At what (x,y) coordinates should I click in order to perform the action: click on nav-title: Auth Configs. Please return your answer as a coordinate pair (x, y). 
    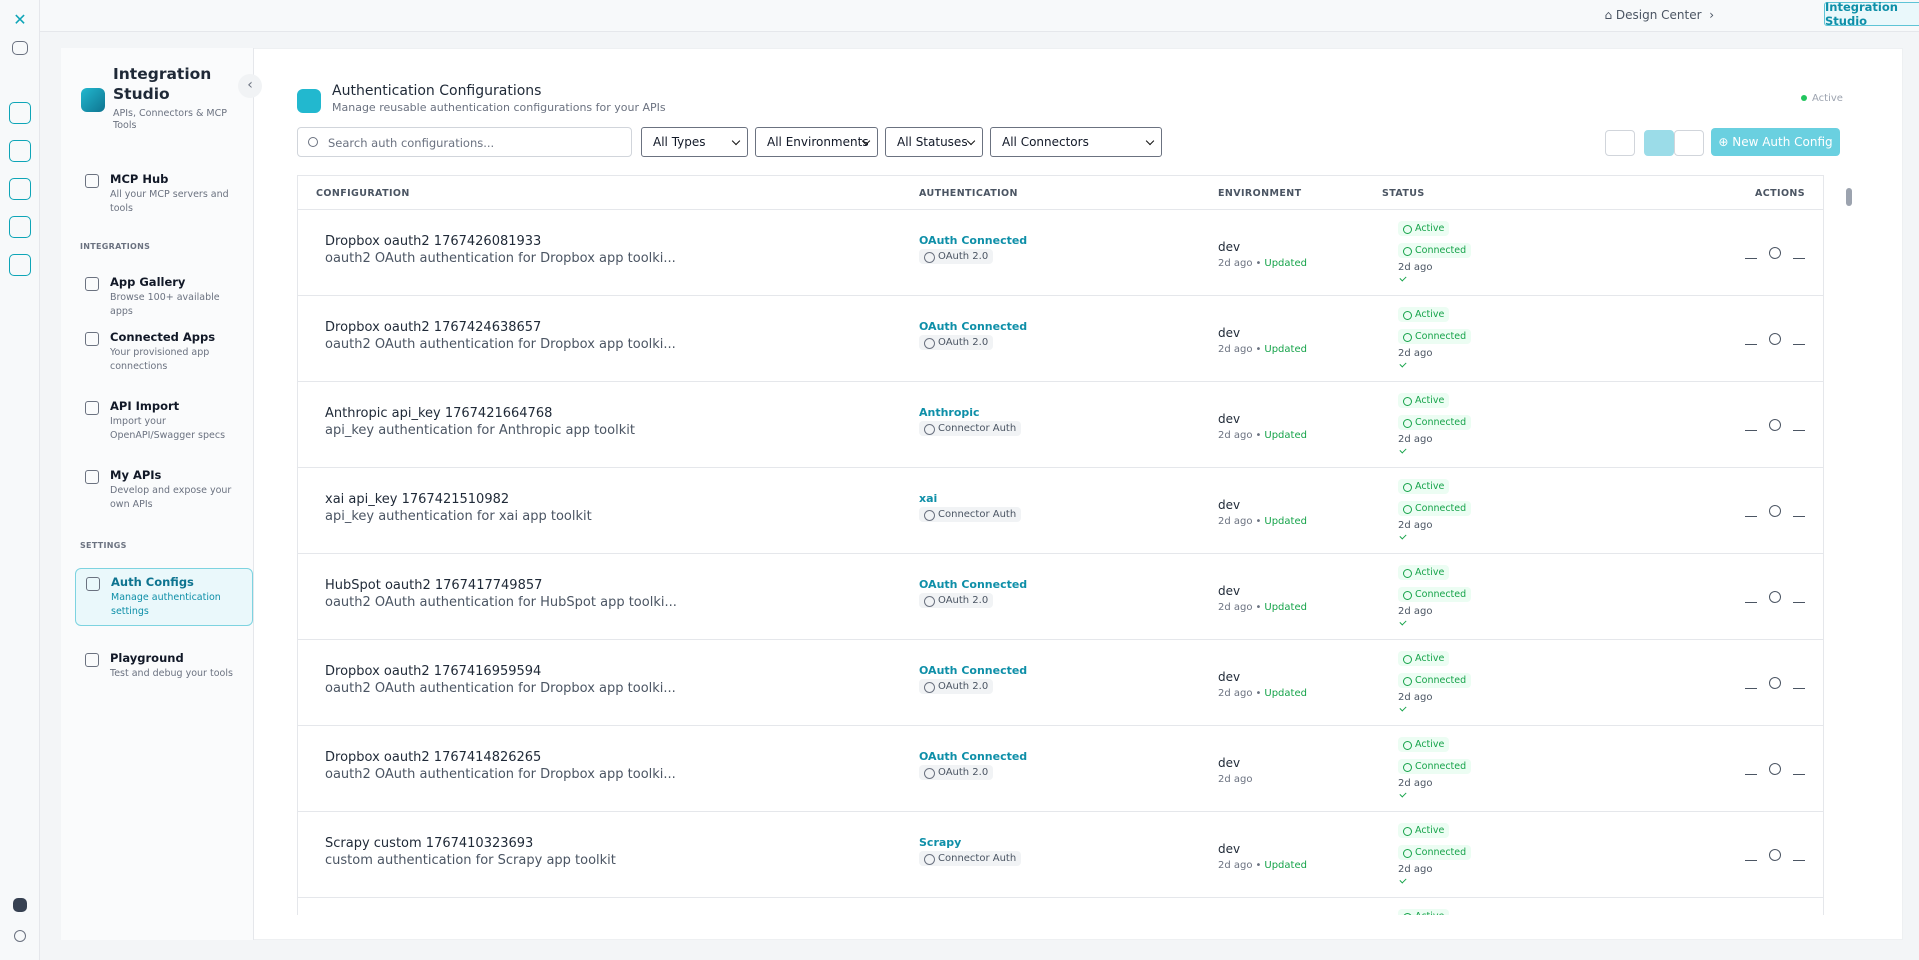
    Looking at the image, I should click on (152, 582).